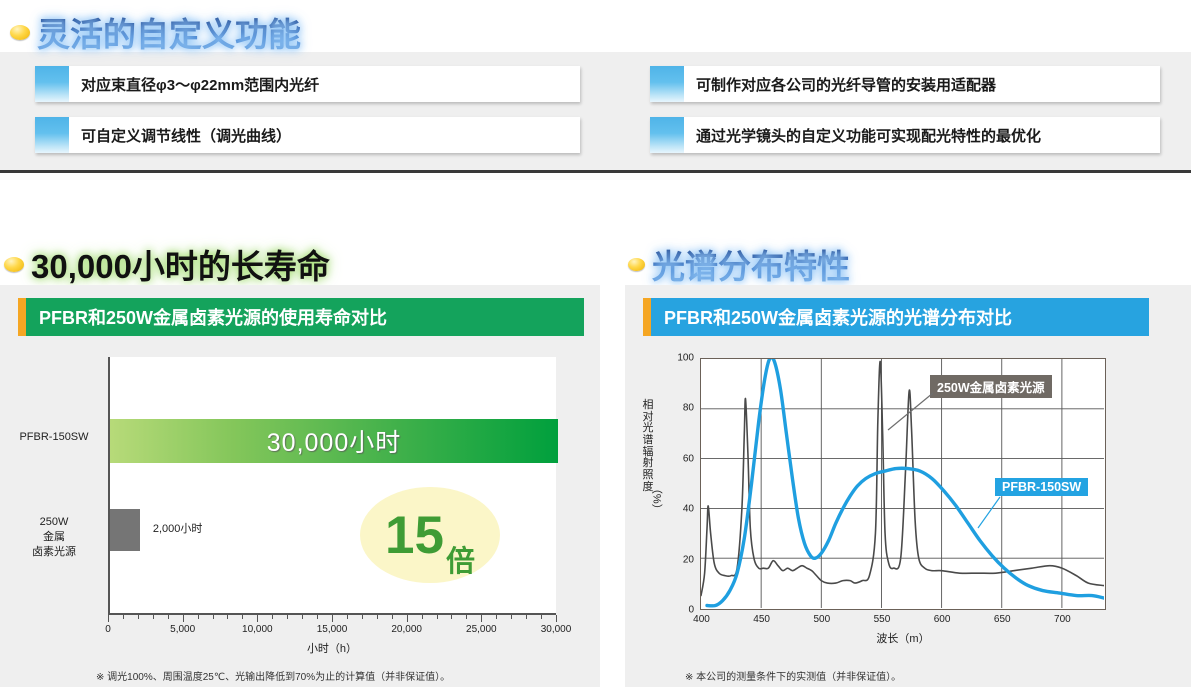 The width and height of the screenshot is (1191, 687). Describe the element at coordinates (869, 136) in the screenshot. I see `feature-label: 通过光学镜头的自定义功能可实现配光特性的最优化` at that location.